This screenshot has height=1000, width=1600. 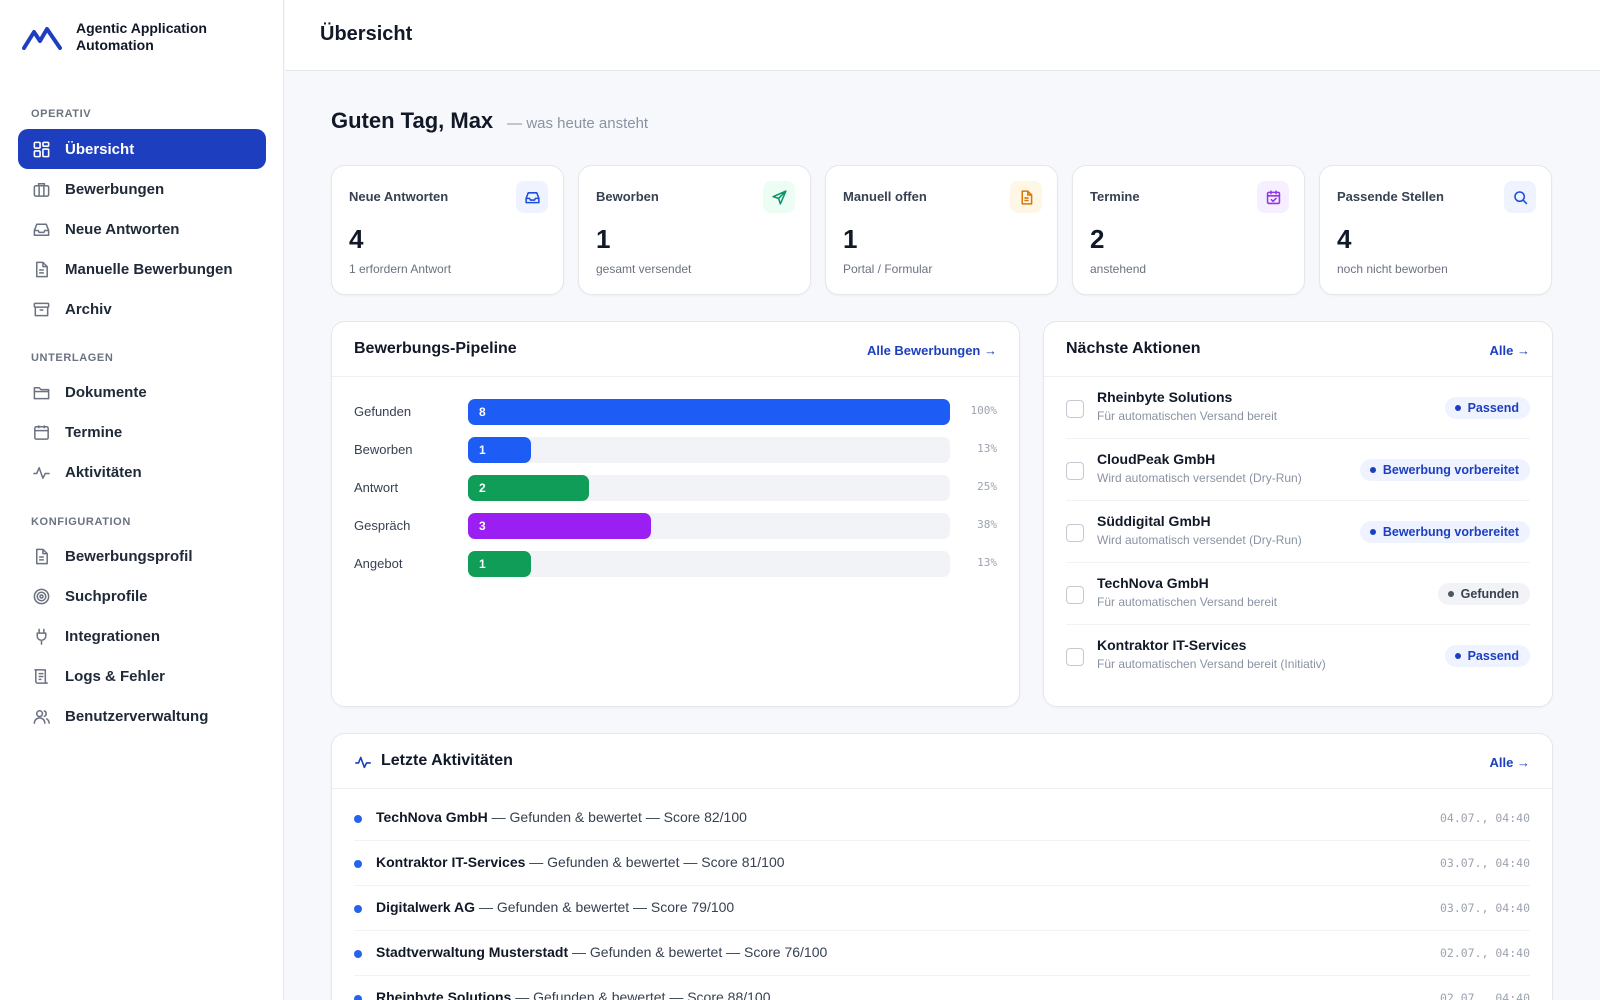 I want to click on sidebar-item-label: Termine, so click(x=94, y=432).